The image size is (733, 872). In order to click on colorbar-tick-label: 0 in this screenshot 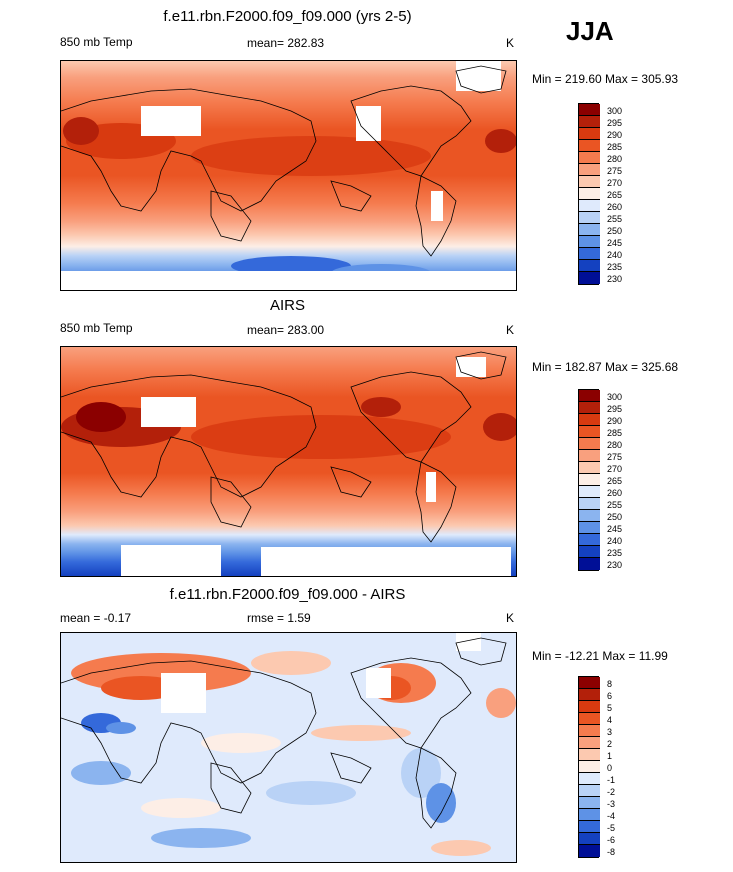, I will do `click(610, 768)`.